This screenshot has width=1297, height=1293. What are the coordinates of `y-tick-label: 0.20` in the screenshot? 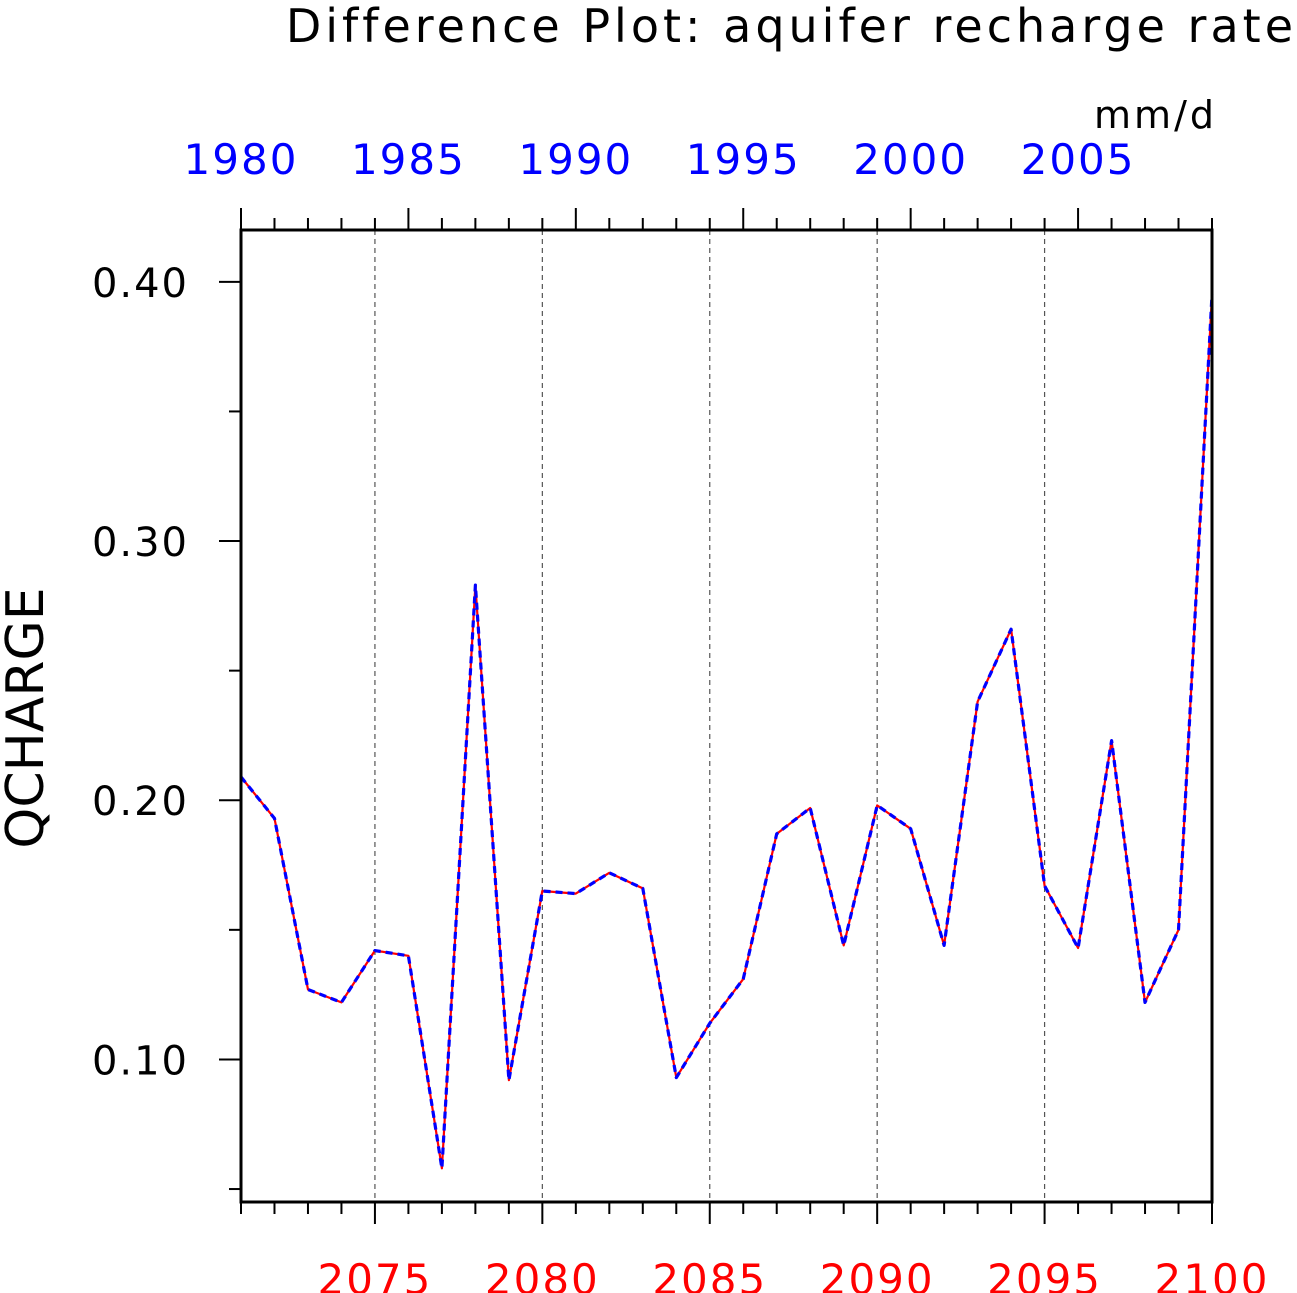 It's located at (140, 802).